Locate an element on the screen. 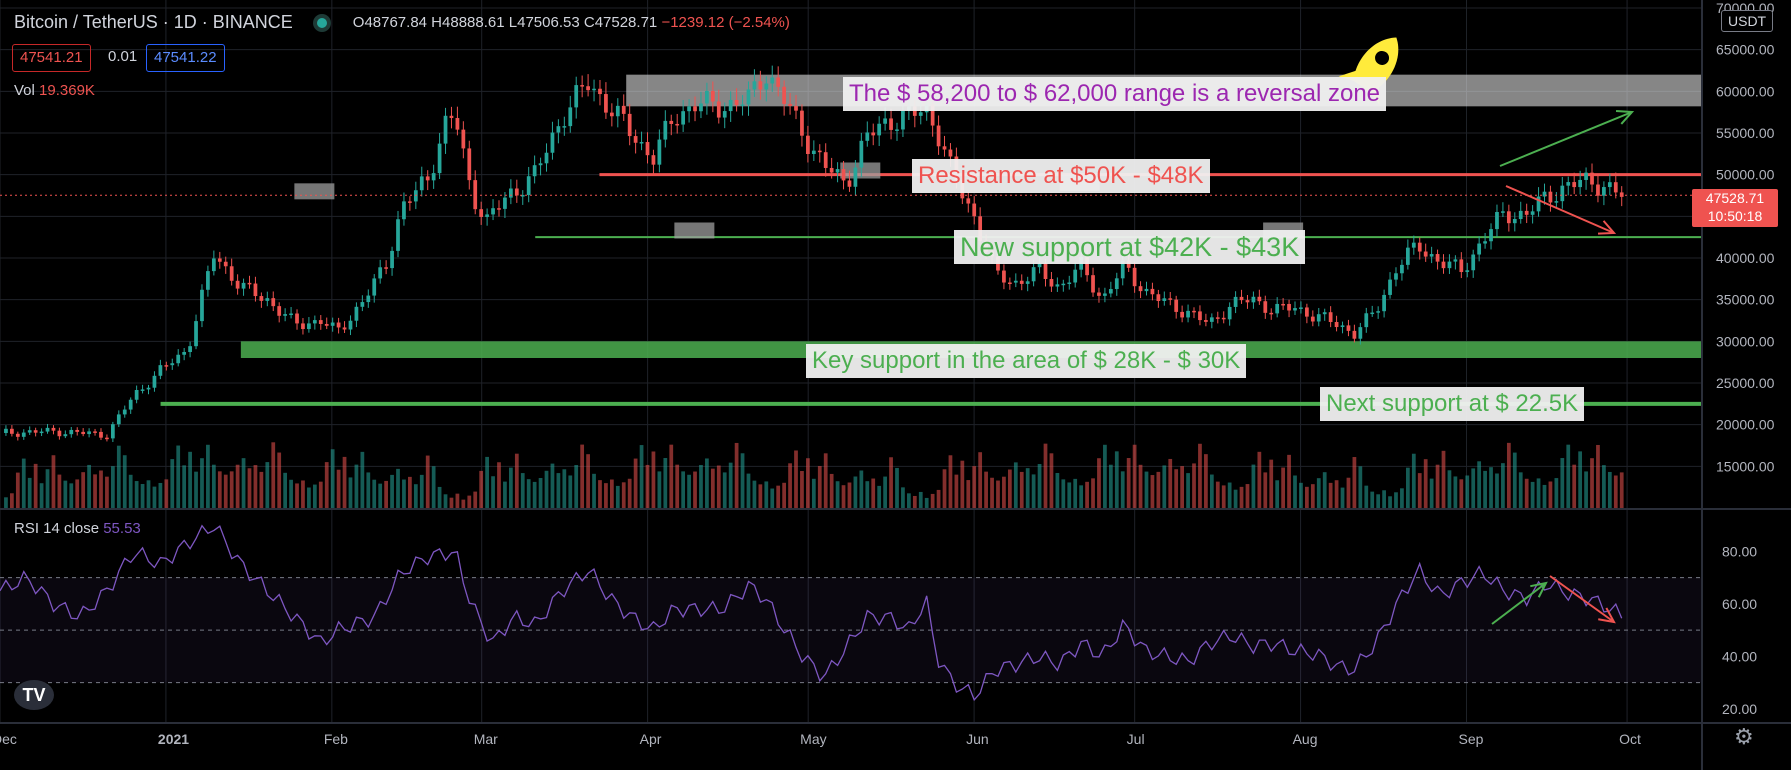 This screenshot has width=1791, height=770. market-status-icon is located at coordinates (321, 22).